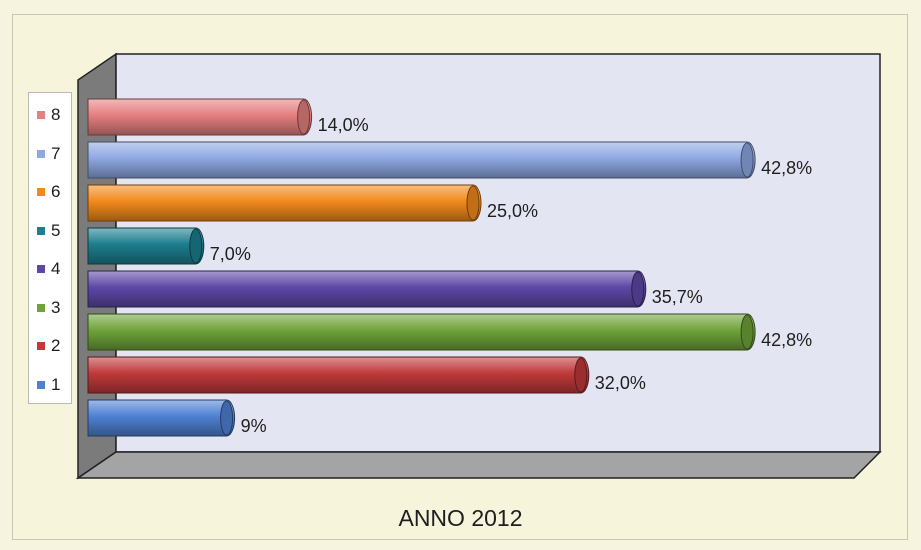 The width and height of the screenshot is (921, 550). Describe the element at coordinates (478, 465) in the screenshot. I see `floor` at that location.